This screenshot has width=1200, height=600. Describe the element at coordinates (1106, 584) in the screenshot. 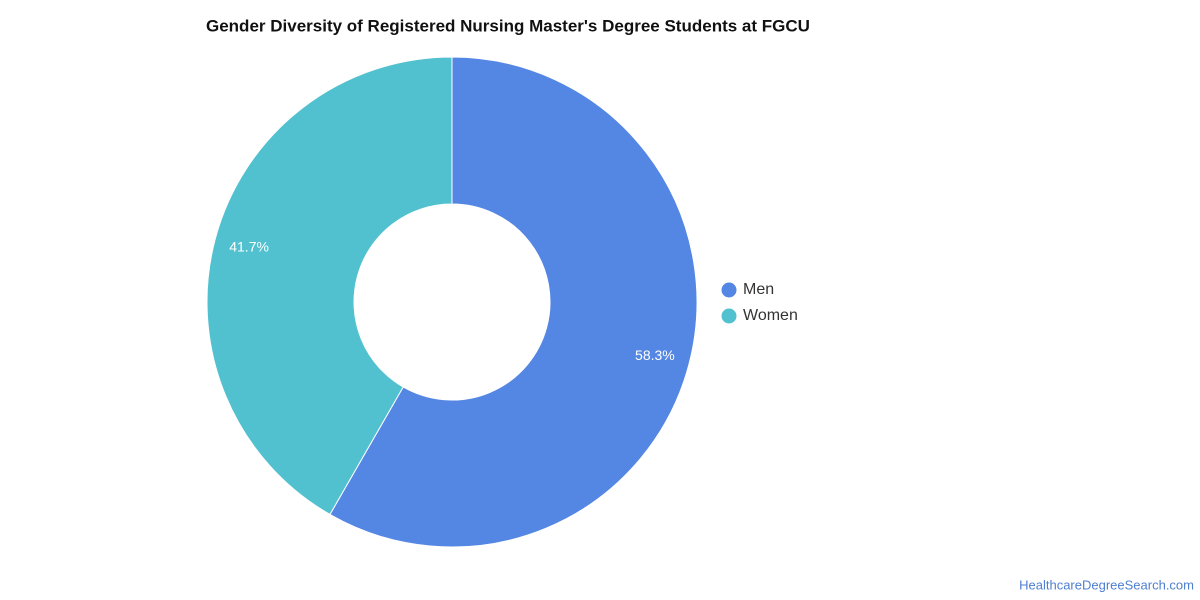

I see `source-link: HealthcareDegreeSearch.com` at that location.